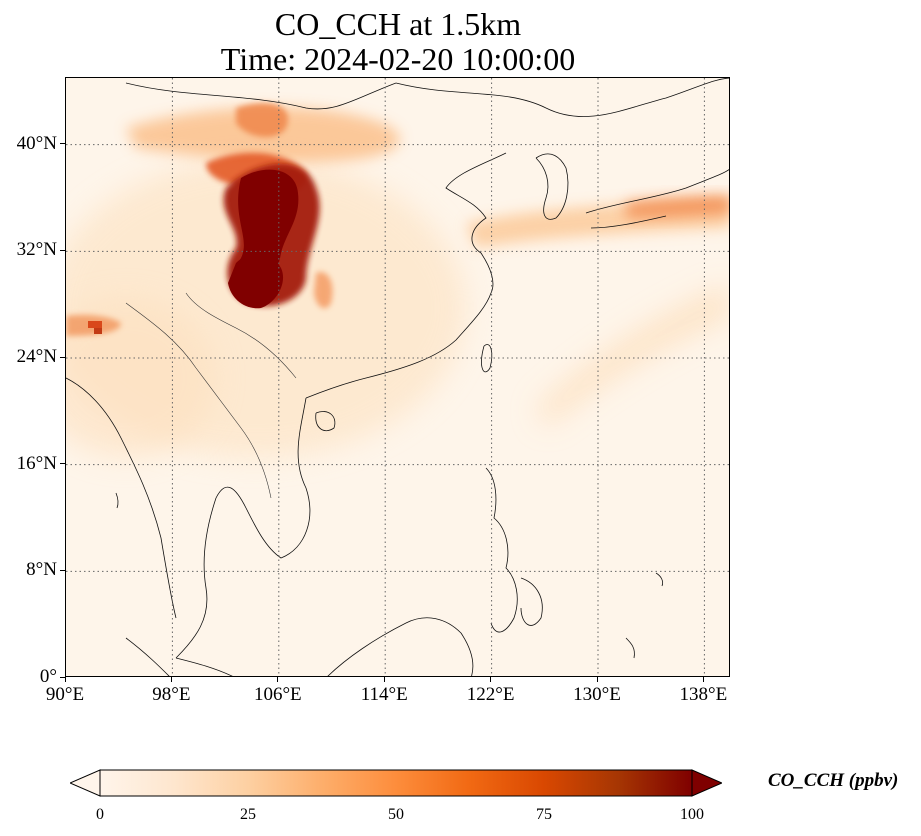 Image resolution: width=921 pixels, height=836 pixels. Describe the element at coordinates (703, 694) in the screenshot. I see `lon-tick-label-6: 138°E` at that location.